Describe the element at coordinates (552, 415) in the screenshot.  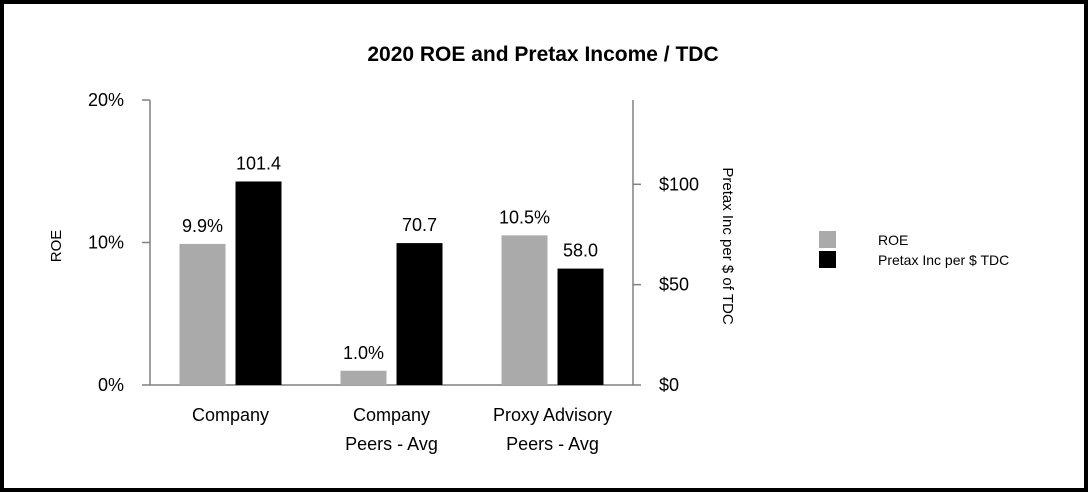
I see `category-label: Proxy Advisory` at that location.